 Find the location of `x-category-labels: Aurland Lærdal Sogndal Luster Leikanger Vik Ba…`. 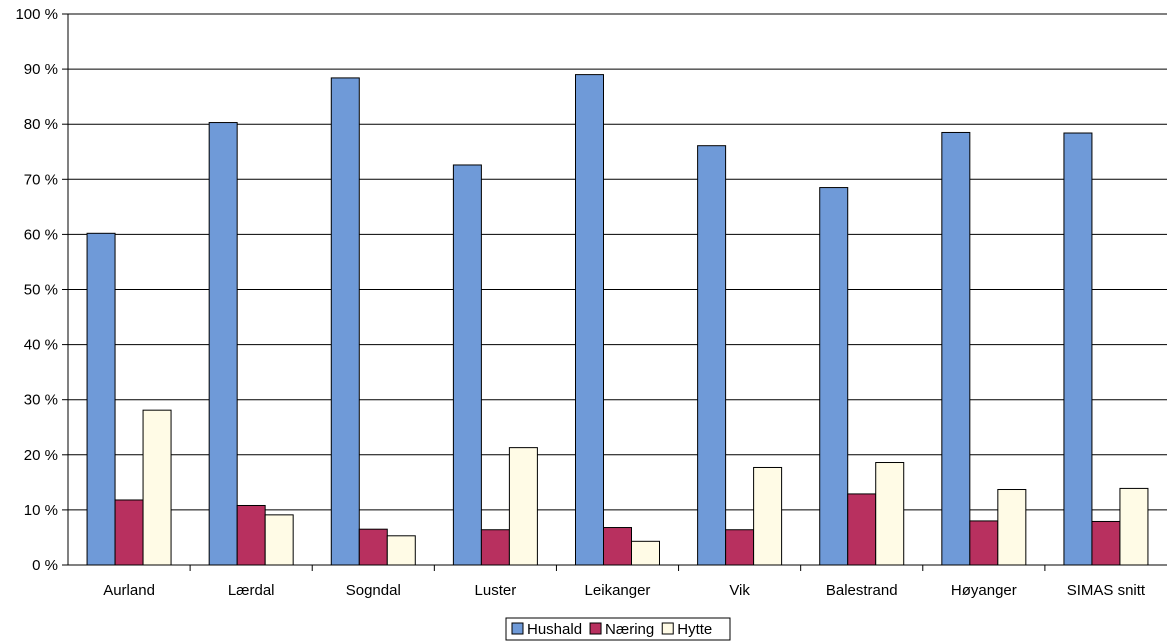

x-category-labels: Aurland Lærdal Sogndal Luster Leikanger Vik Ba… is located at coordinates (624, 590).